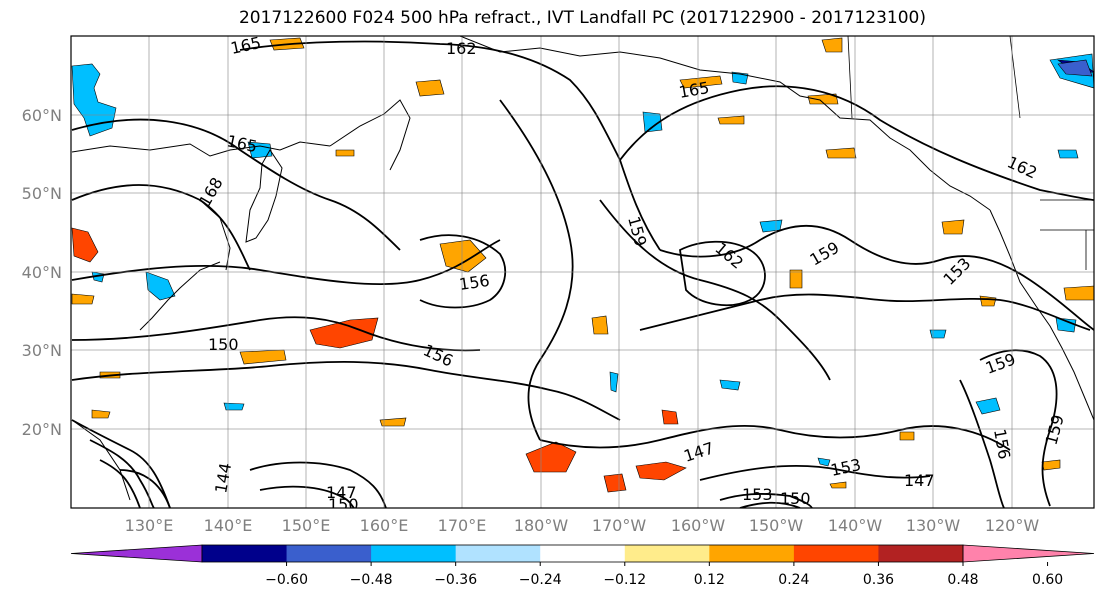 Image resolution: width=1105 pixels, height=601 pixels. Describe the element at coordinates (722, 273) in the screenshot. I see `contour-162-closed` at that location.